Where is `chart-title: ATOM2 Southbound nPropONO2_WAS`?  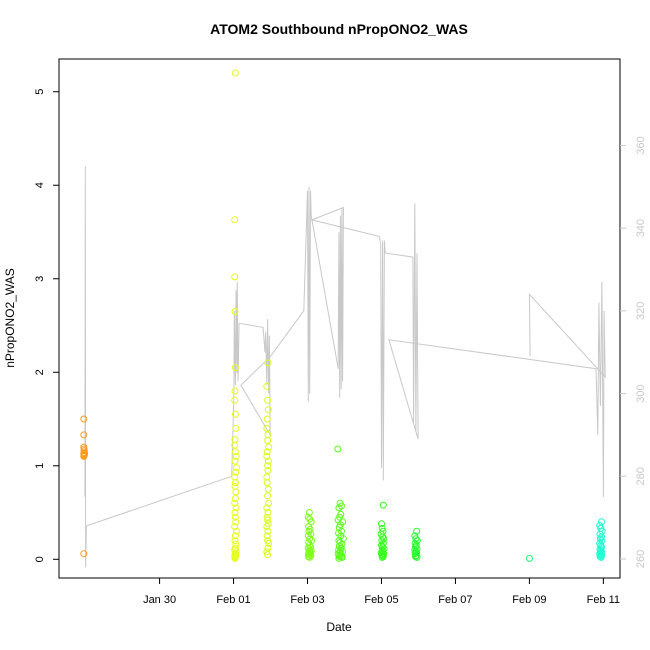 chart-title: ATOM2 Southbound nPropONO2_WAS is located at coordinates (339, 29).